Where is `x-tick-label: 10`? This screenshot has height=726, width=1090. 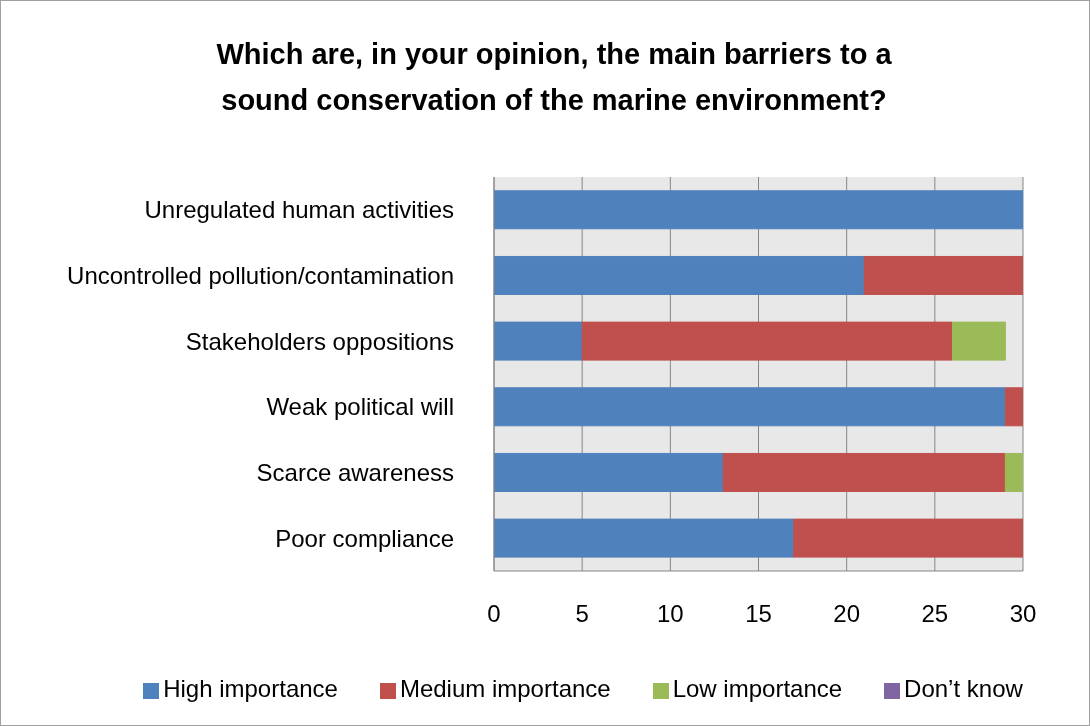
x-tick-label: 10 is located at coordinates (670, 614).